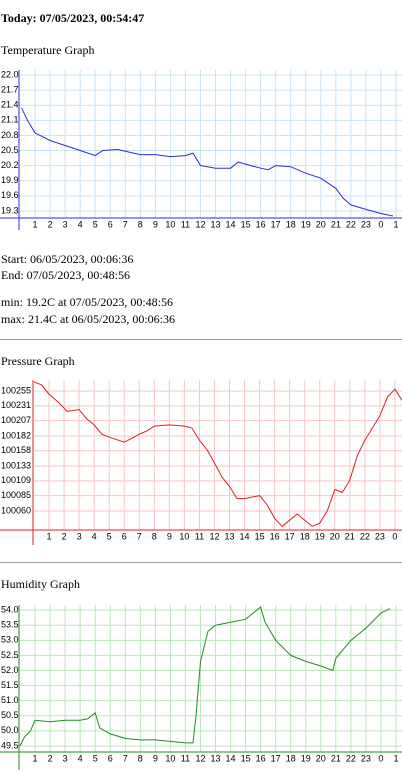  What do you see at coordinates (48, 50) in the screenshot?
I see `section-title: Temperature Graph` at bounding box center [48, 50].